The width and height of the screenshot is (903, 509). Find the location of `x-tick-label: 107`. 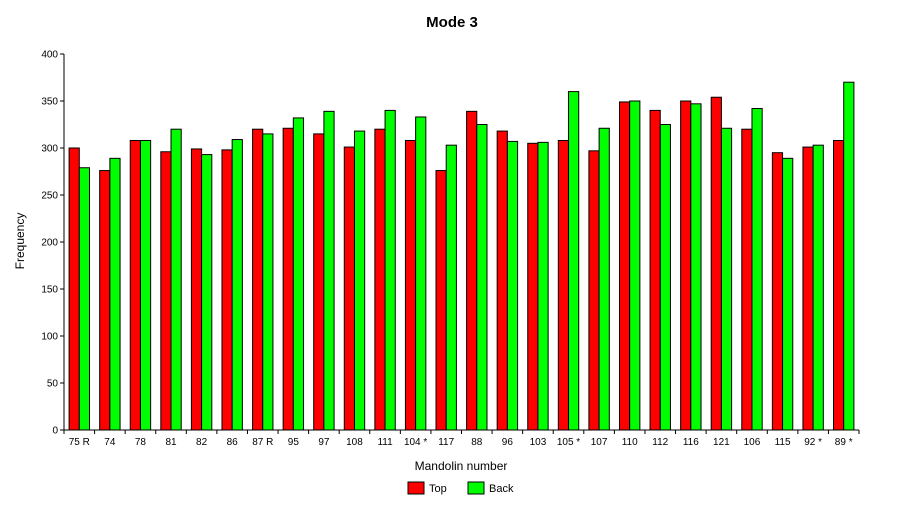

x-tick-label: 107 is located at coordinates (599, 442).